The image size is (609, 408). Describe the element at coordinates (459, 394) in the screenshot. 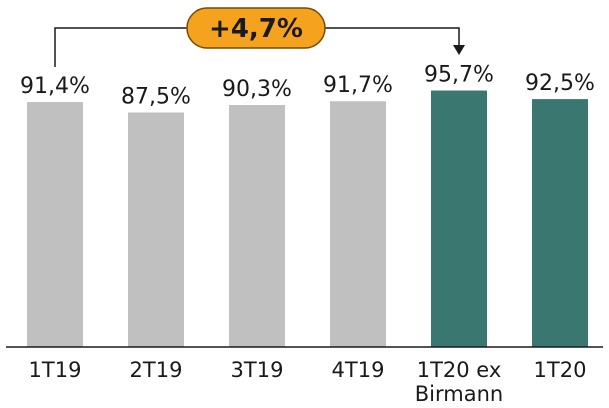

I see `category-label-5-line-2: Birmann` at that location.